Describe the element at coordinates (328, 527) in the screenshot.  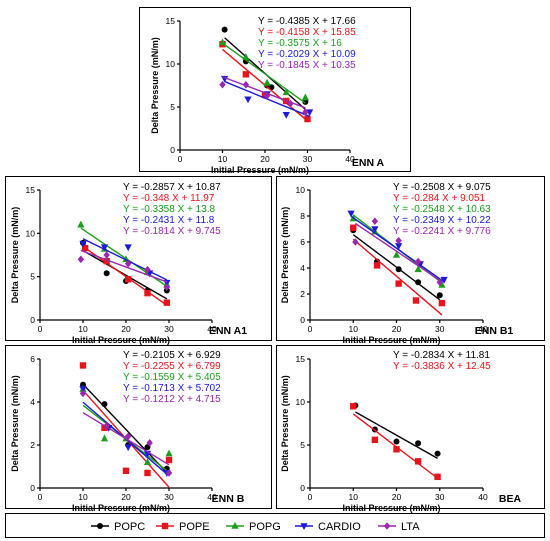
I see `legend-item-cardio: CARDIO` at that location.